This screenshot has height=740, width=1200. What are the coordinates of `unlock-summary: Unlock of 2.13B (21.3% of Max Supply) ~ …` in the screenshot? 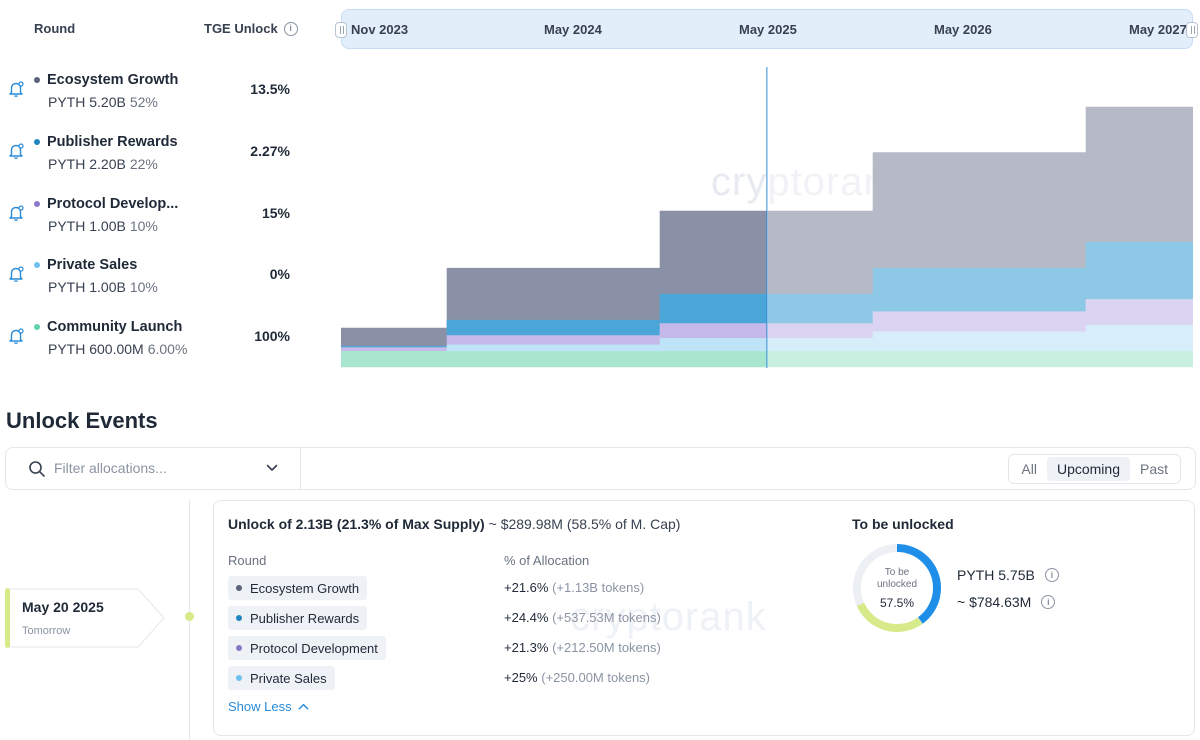 It's located at (454, 524).